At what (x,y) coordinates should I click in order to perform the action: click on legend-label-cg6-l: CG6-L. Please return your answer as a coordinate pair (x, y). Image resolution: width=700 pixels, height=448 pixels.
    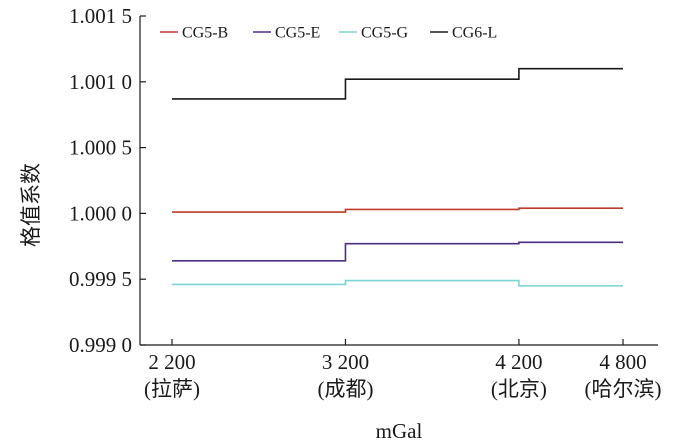
    Looking at the image, I should click on (474, 33).